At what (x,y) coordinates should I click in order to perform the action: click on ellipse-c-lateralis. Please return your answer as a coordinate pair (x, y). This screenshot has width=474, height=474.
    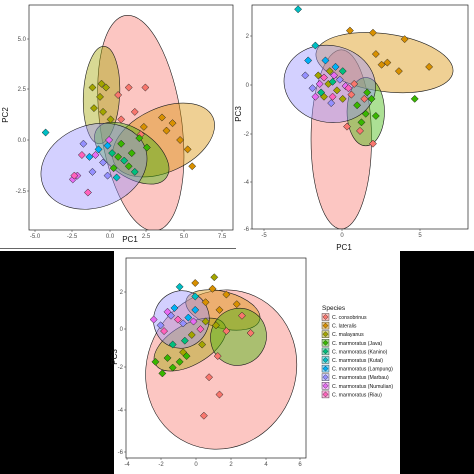
    Looking at the image, I should click on (163, 140).